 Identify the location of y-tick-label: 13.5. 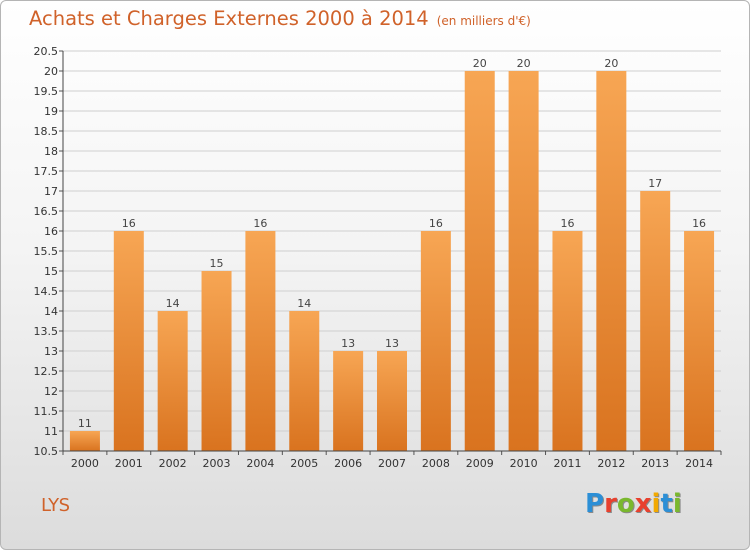
(46, 331).